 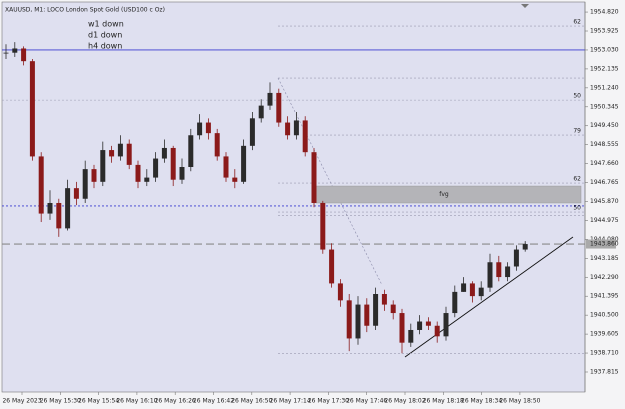 What do you see at coordinates (330, 181) in the screenshot?
I see `fib-diagonal` at bounding box center [330, 181].